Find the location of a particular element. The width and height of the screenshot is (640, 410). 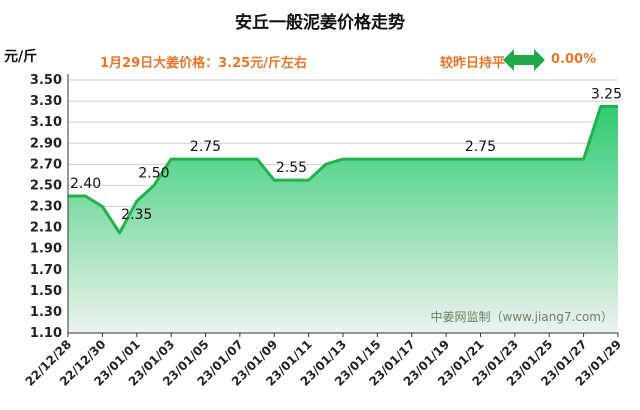

y-tick-label: 3.50 is located at coordinates (46, 80).